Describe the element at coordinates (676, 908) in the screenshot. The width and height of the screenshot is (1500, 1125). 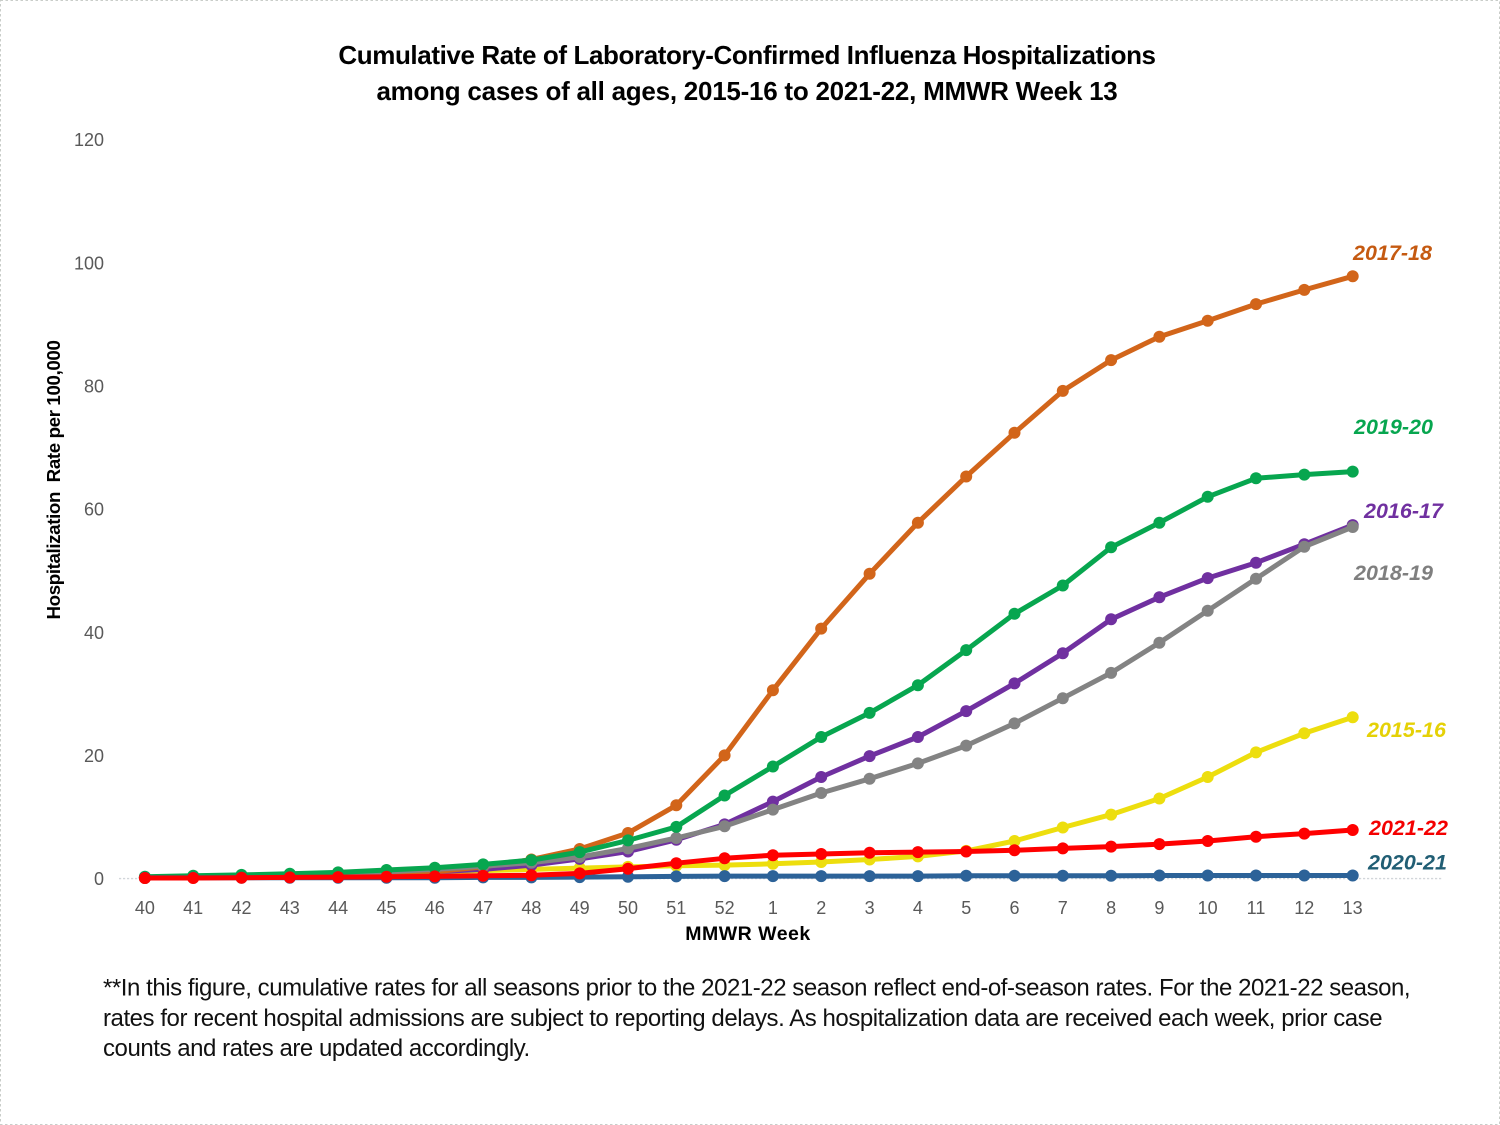
I see `svg-text: 51` at that location.